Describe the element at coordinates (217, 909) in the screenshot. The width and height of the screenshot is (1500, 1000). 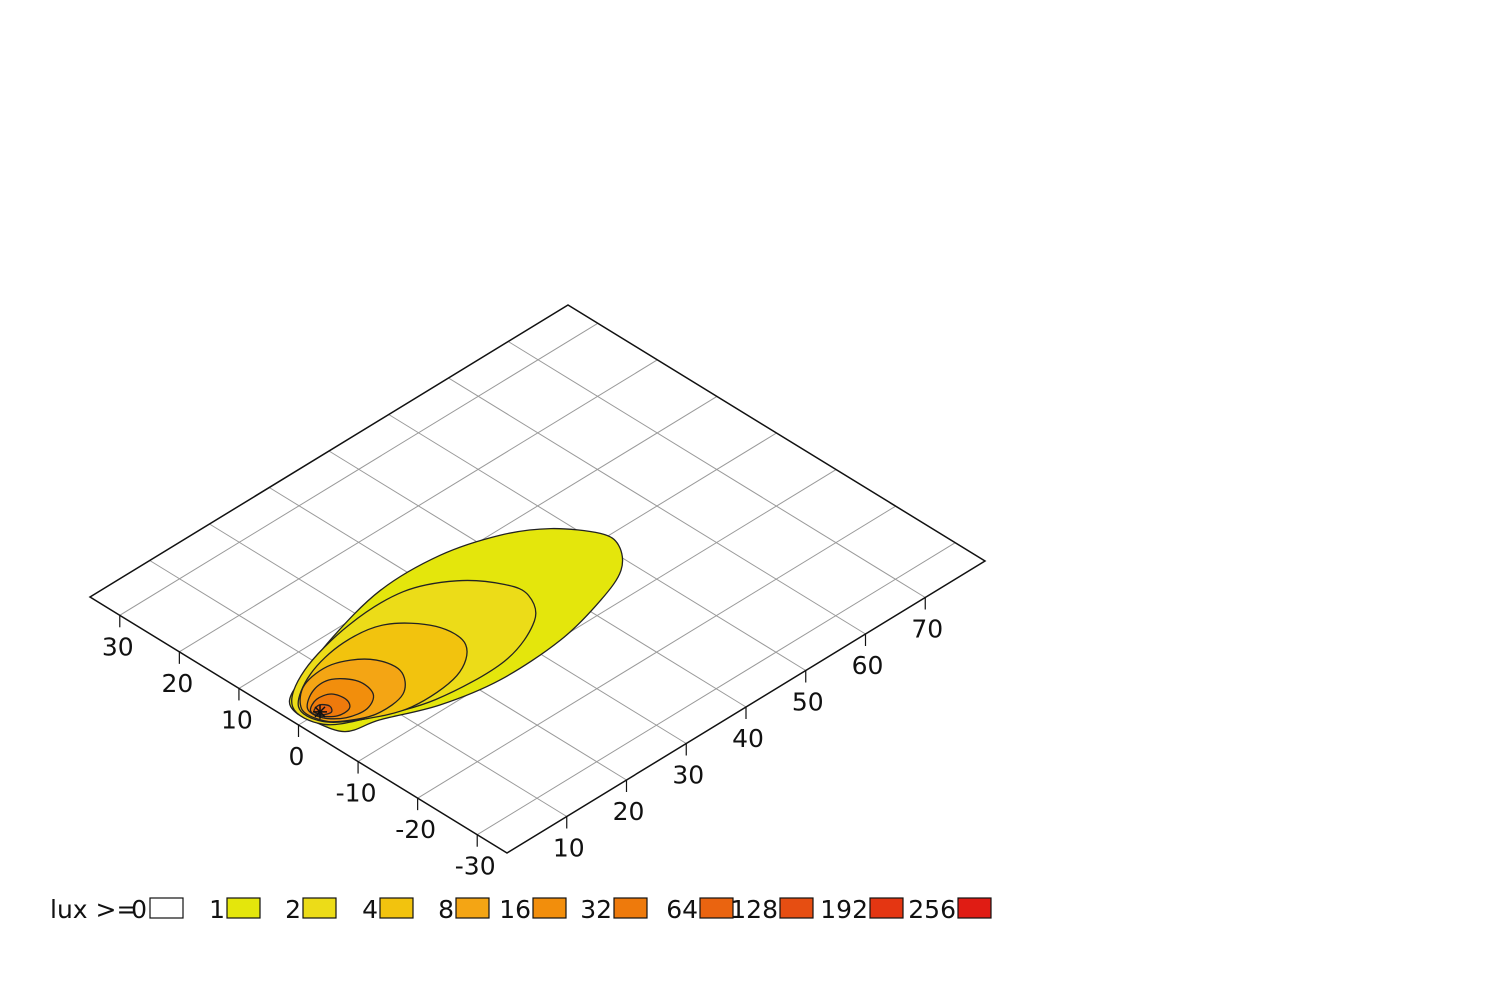
I see `legend-label: 1` at that location.